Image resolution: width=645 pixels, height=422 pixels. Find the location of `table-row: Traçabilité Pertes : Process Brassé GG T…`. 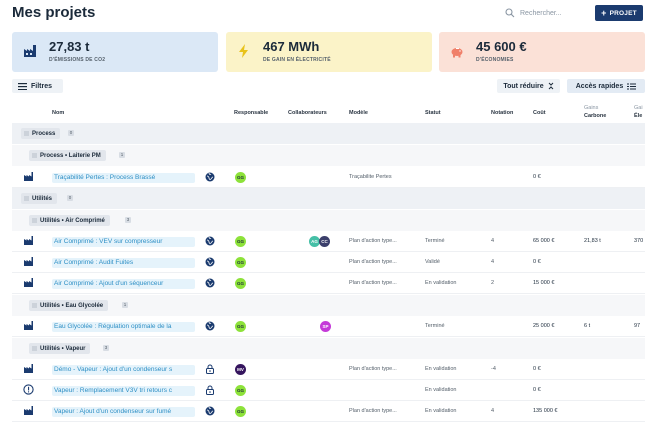

table-row: Traçabilité Pertes : Process Brassé GG T… is located at coordinates (328, 177).